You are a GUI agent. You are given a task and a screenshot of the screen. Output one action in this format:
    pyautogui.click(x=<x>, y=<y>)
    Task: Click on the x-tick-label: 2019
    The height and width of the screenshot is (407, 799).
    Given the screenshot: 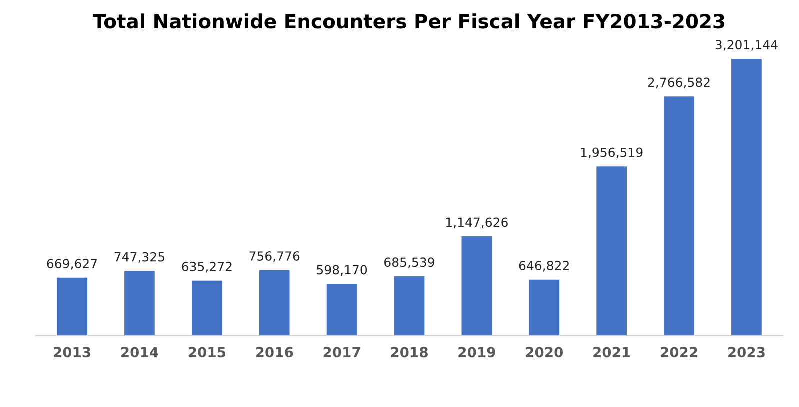 What is the action you would take?
    pyautogui.click(x=477, y=352)
    